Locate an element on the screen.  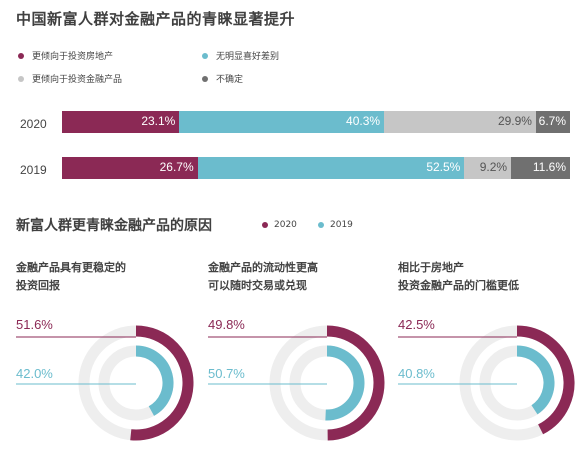
year-label-2019: 2019 is located at coordinates (33, 170).